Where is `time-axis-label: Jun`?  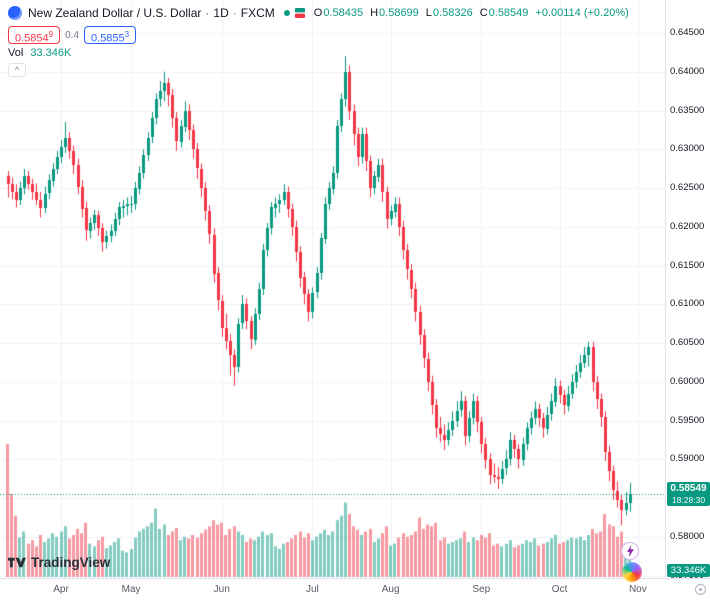
time-axis-label: Jun is located at coordinates (221, 589).